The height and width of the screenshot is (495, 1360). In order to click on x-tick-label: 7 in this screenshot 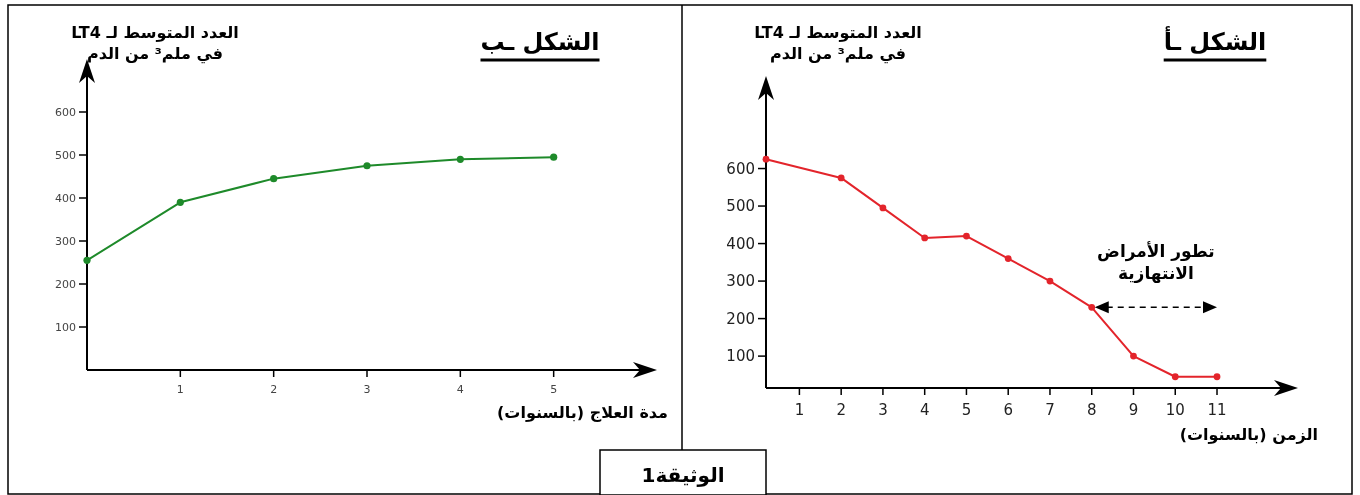, I will do `click(1050, 410)`.